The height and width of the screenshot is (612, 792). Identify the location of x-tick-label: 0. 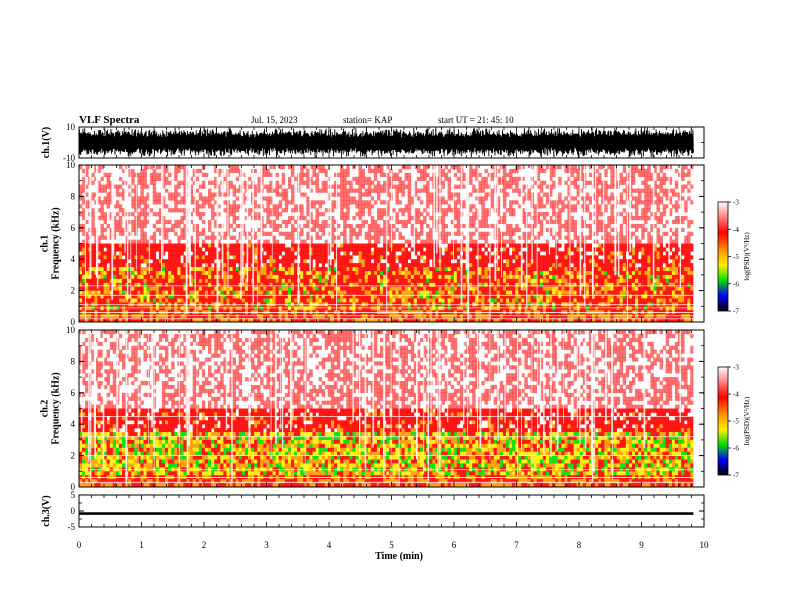
(79, 545).